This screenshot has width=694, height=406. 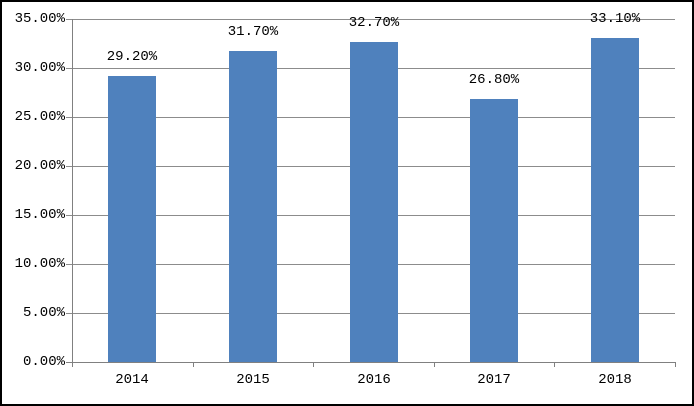 What do you see at coordinates (43, 362) in the screenshot?
I see `y-tick-label: 0.00%` at bounding box center [43, 362].